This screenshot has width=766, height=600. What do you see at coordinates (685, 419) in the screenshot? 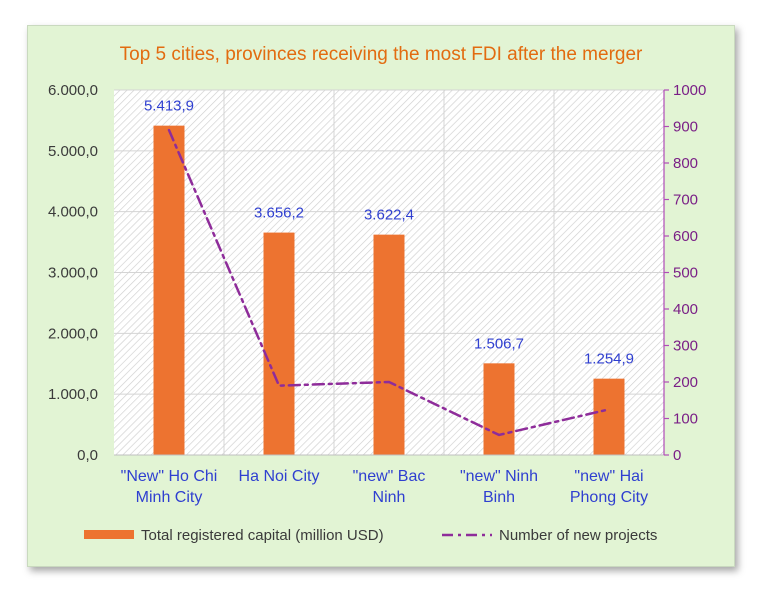
I see `y-right-tick-label: 100` at bounding box center [685, 419].